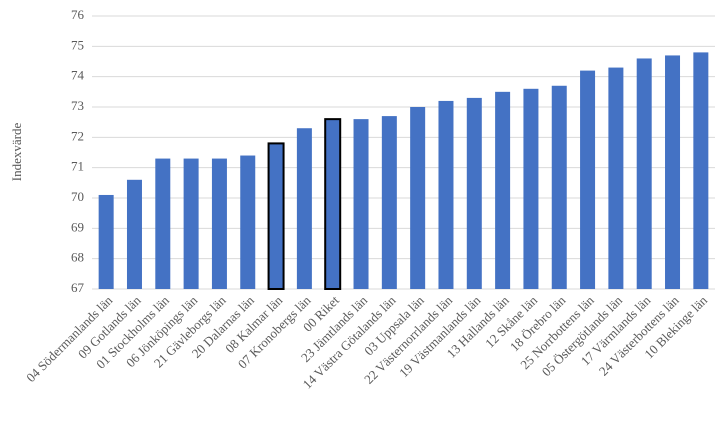 The width and height of the screenshot is (727, 425). What do you see at coordinates (77, 196) in the screenshot?
I see `y-tick-label: 70` at bounding box center [77, 196].